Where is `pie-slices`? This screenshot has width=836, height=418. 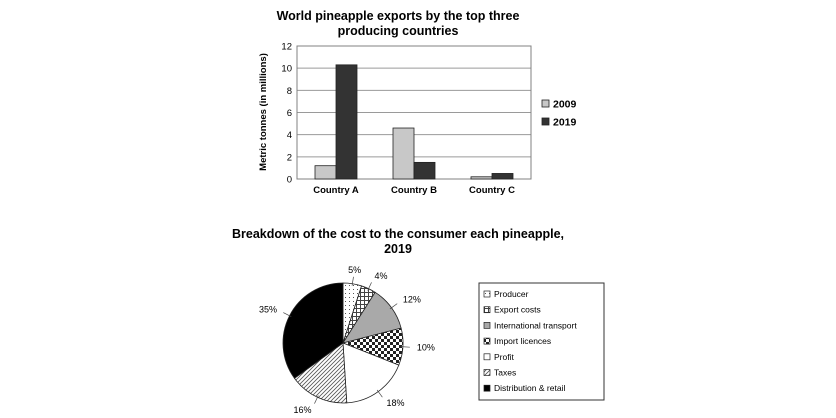
pie-slices is located at coordinates (343, 343).